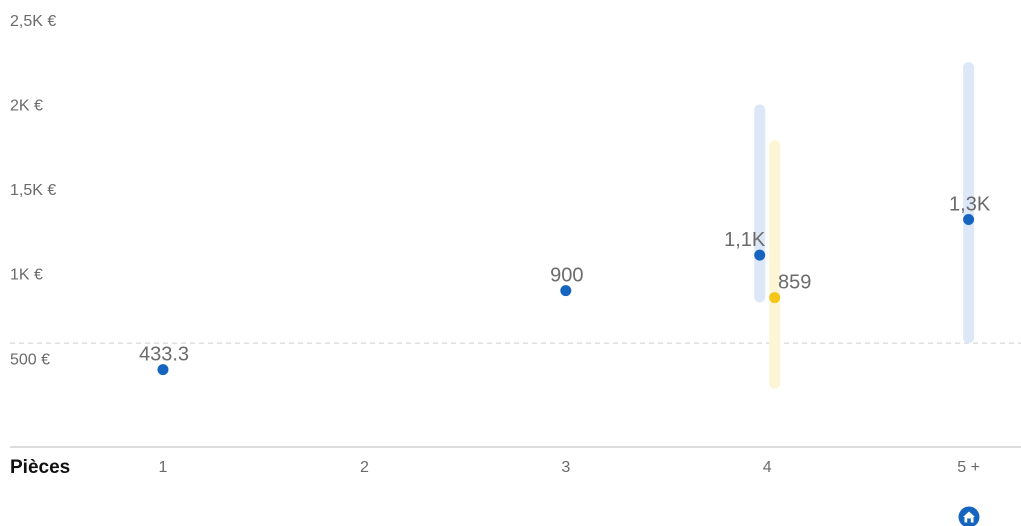 The height and width of the screenshot is (526, 1021). What do you see at coordinates (745, 240) in the screenshot?
I see `data-label: 1,1K` at bounding box center [745, 240].